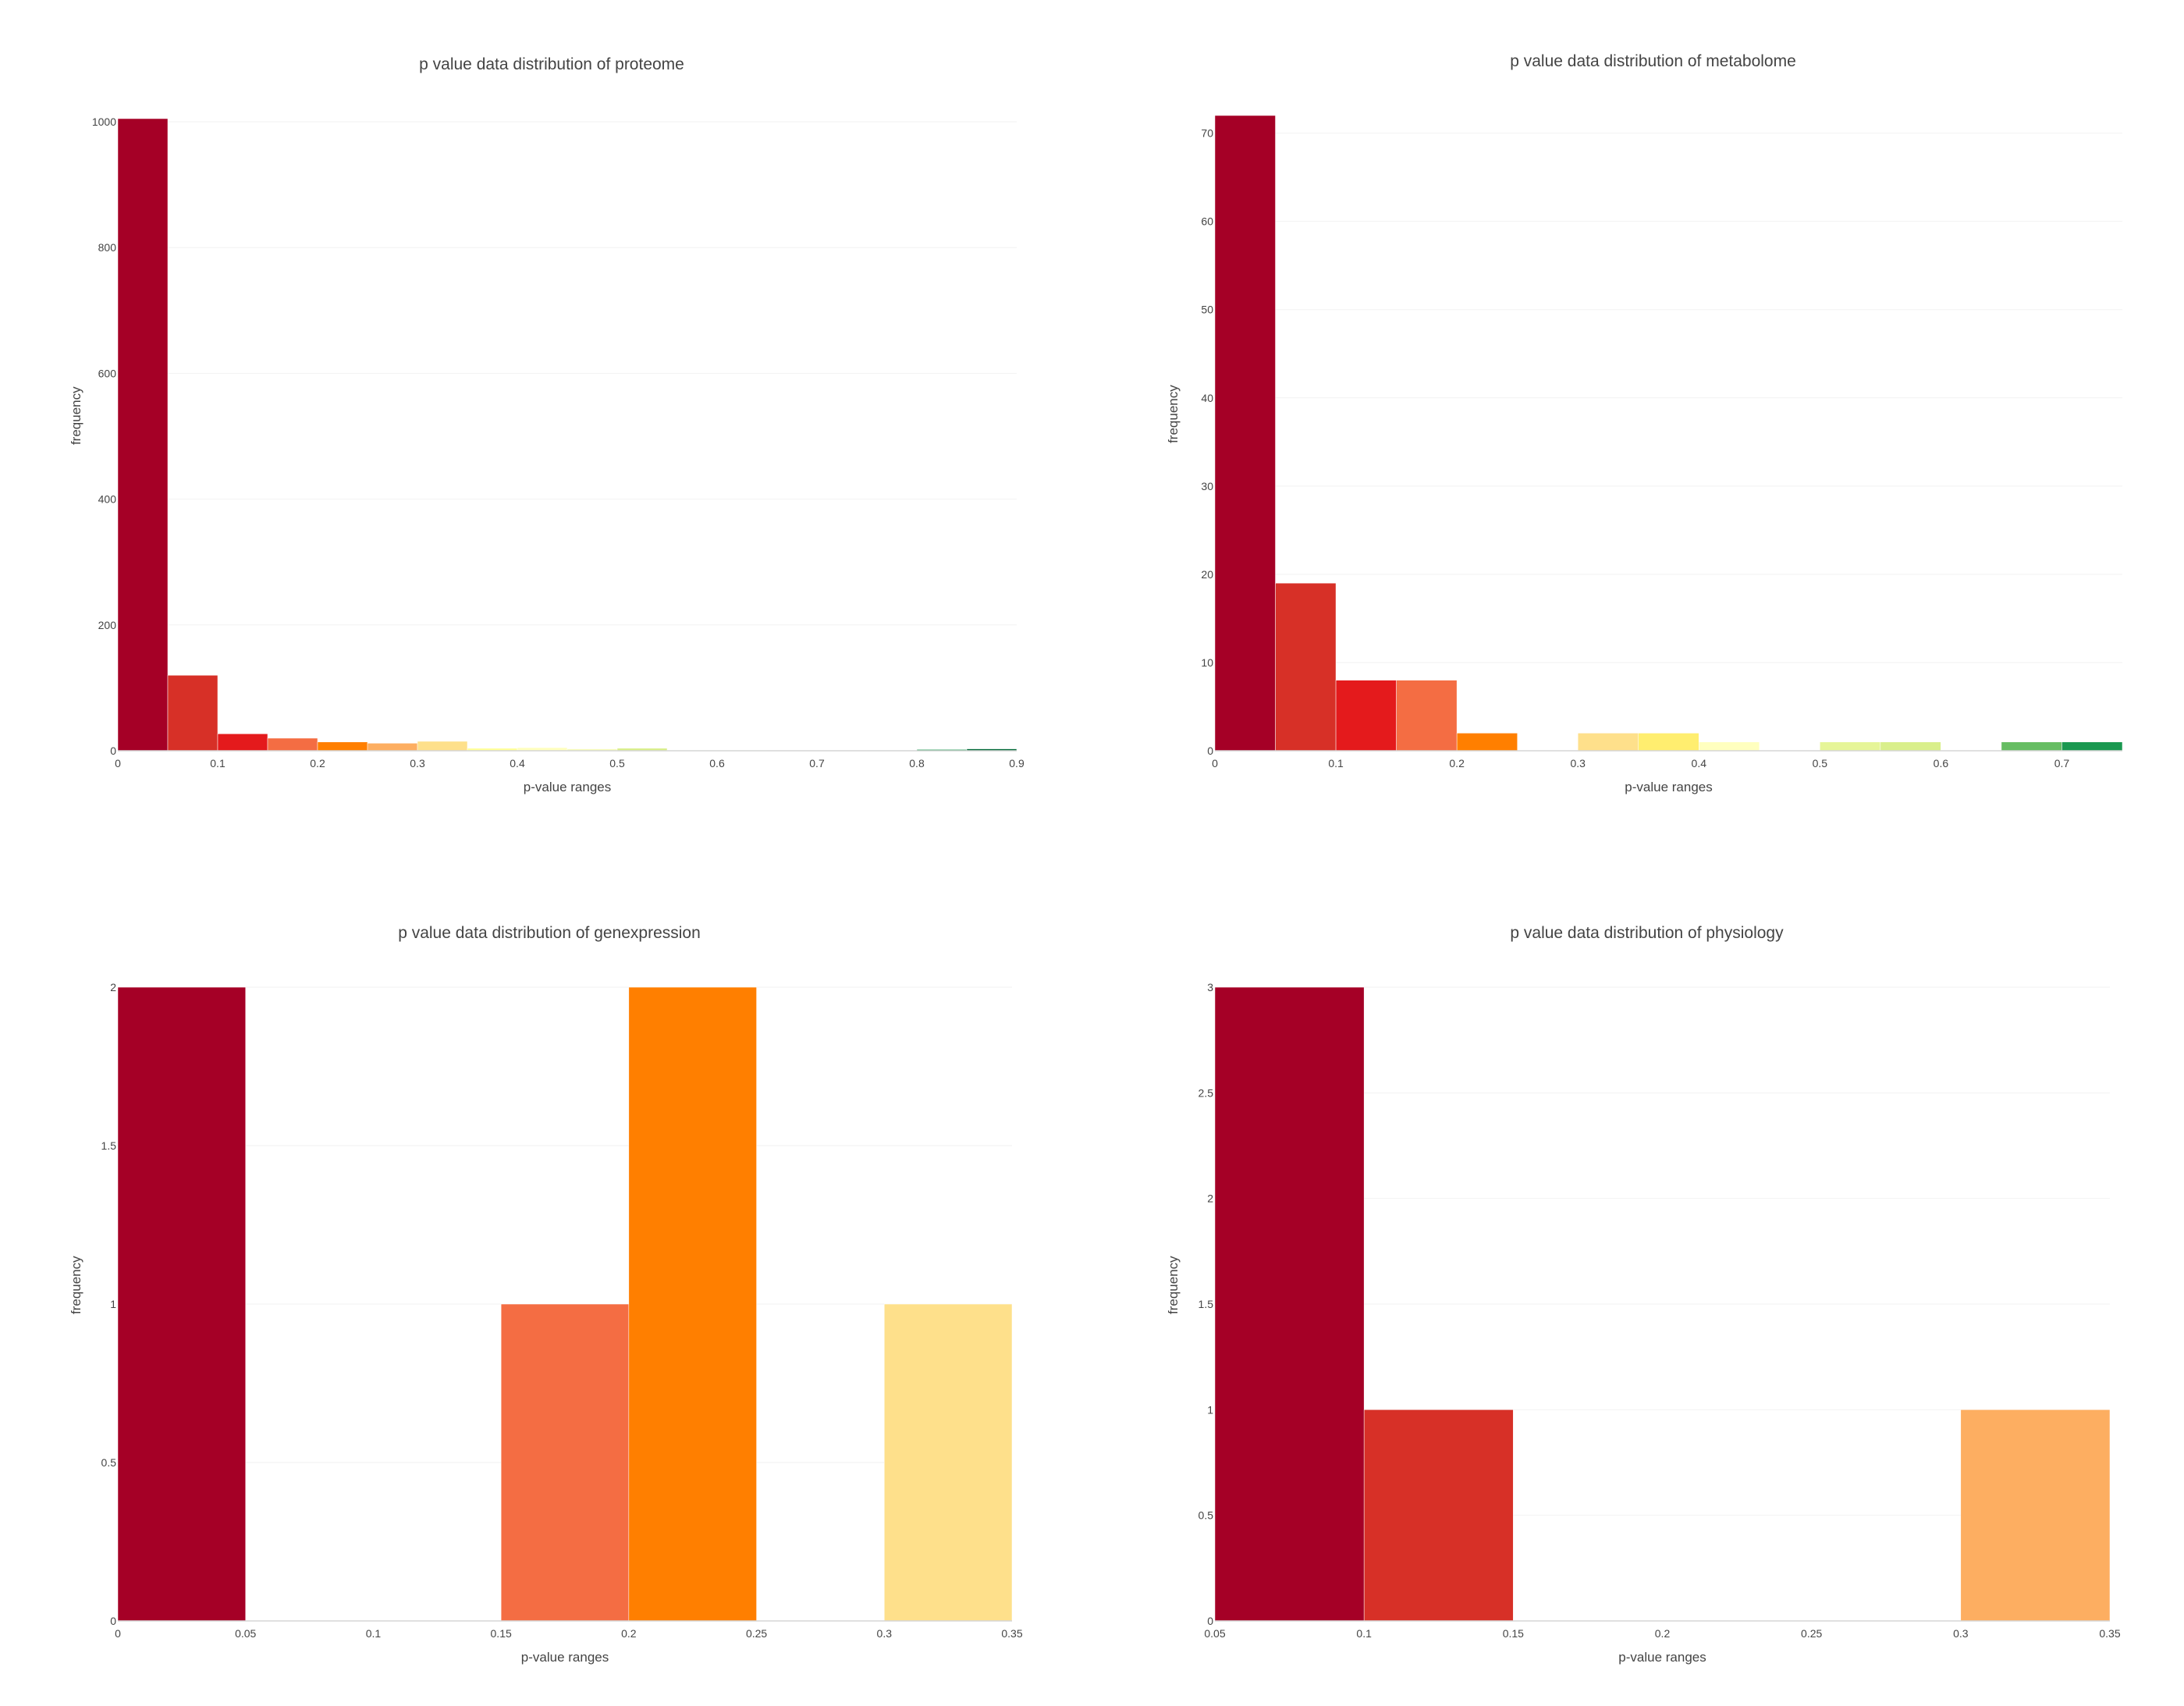 Image resolution: width=2184 pixels, height=1706 pixels. I want to click on chart-title: p value data distribution of proteome, so click(552, 64).